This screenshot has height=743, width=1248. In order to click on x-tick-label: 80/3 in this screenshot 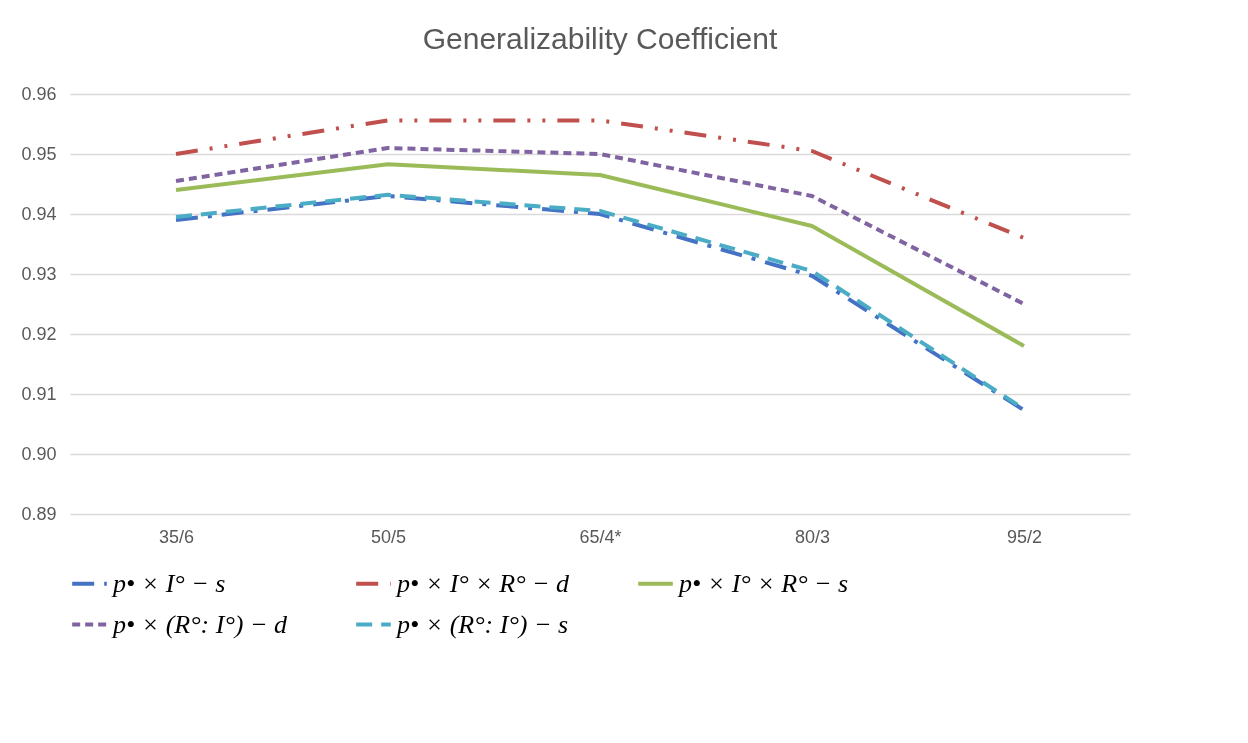, I will do `click(812, 536)`.